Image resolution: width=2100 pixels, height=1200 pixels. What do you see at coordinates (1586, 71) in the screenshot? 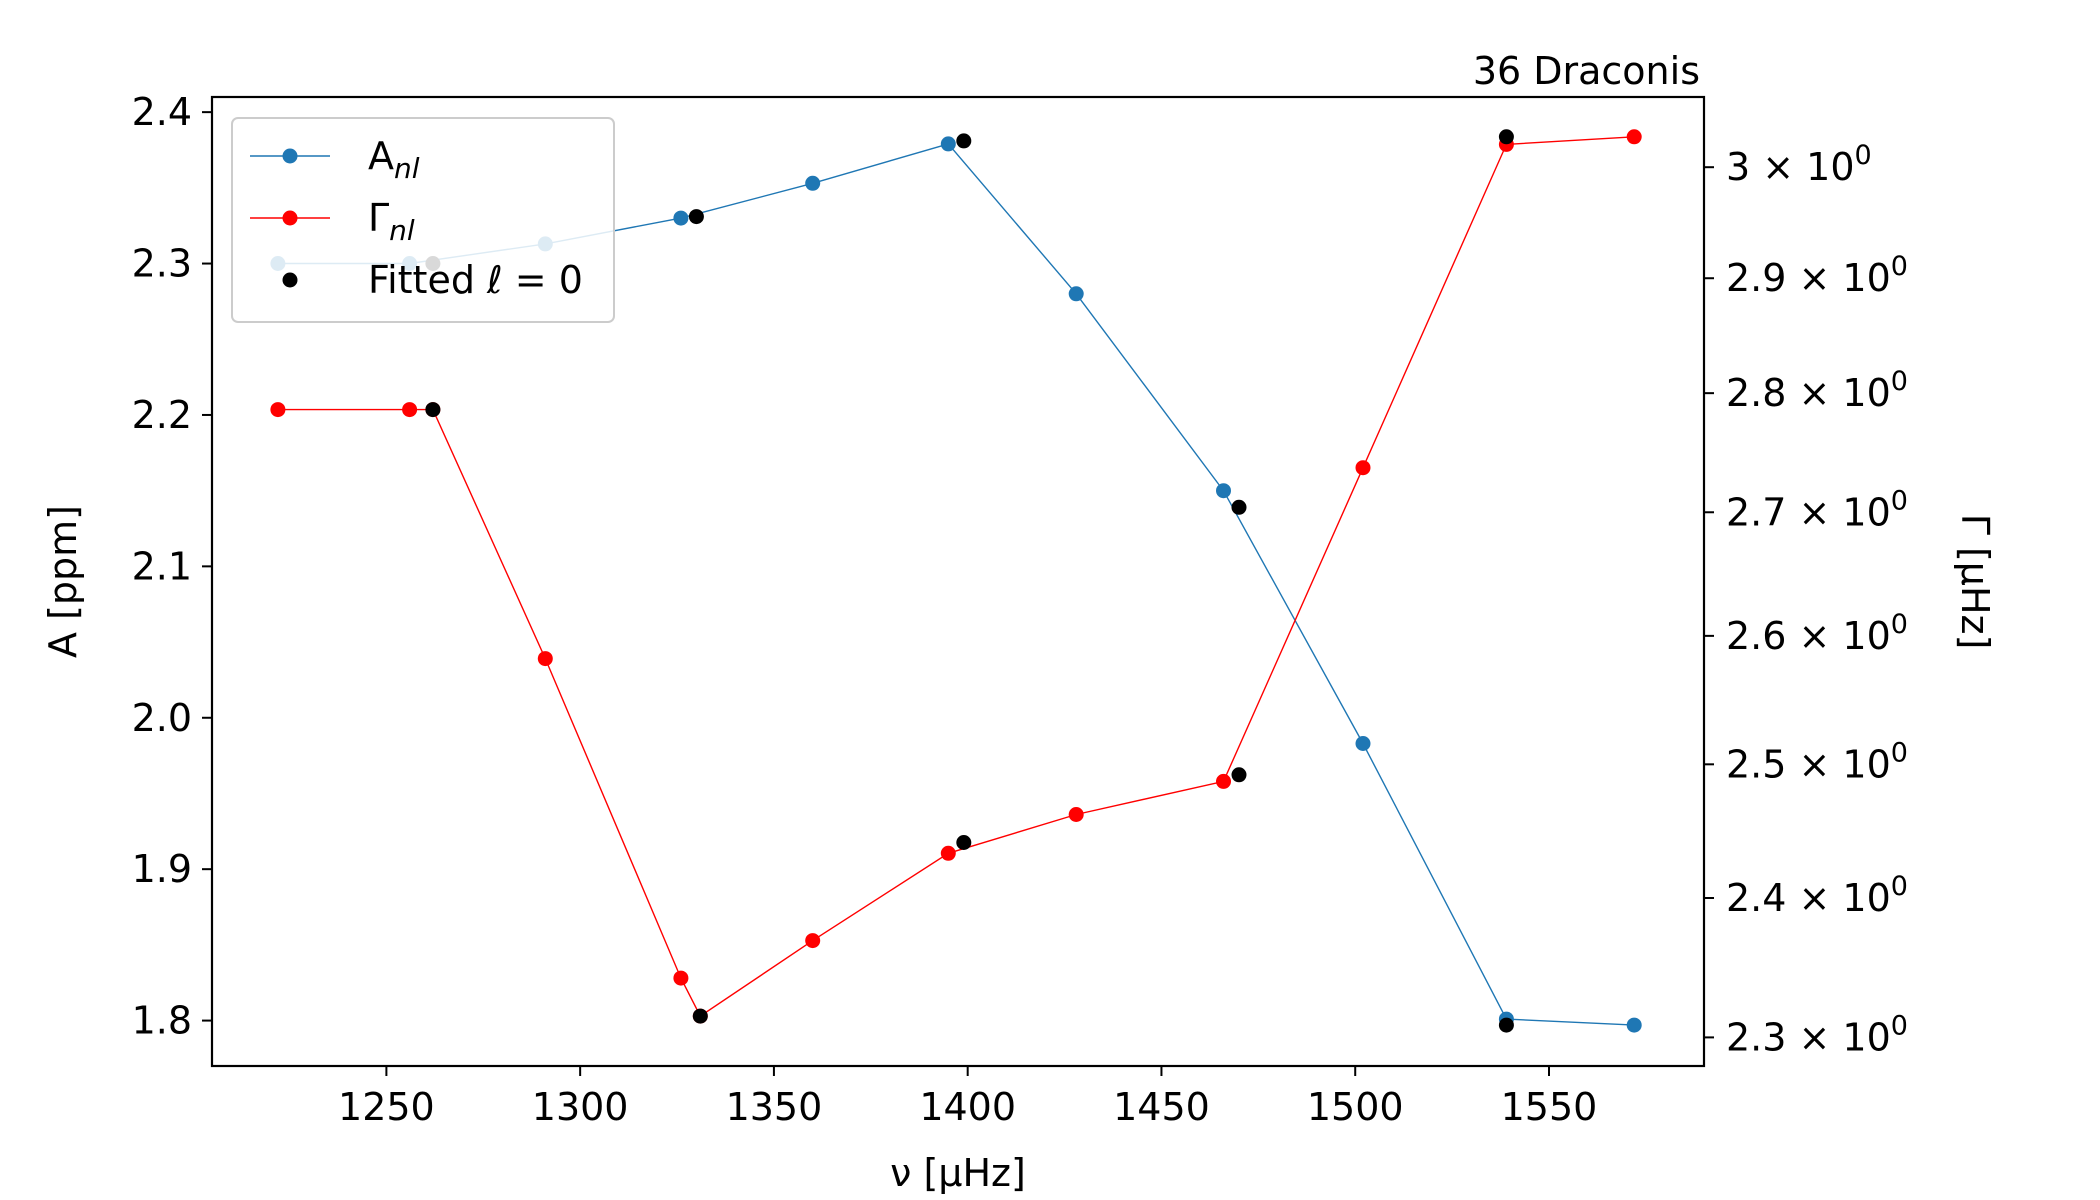
I see `chart-title: 36 Draconis` at bounding box center [1586, 71].